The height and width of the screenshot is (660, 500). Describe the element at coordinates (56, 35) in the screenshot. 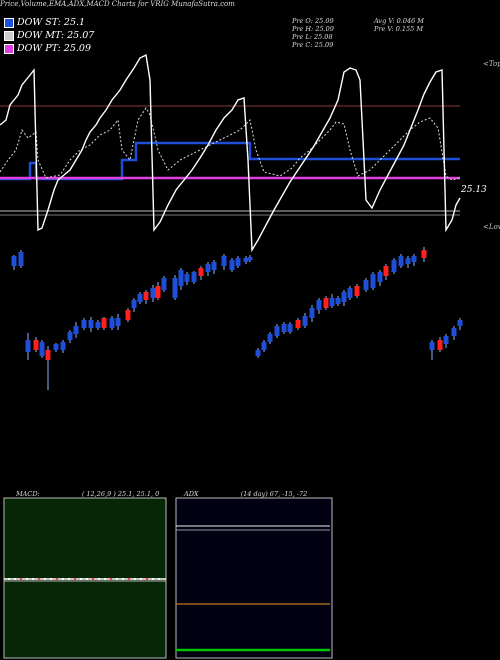

I see `legend-label-dow-mt: DOW MT: 25.07` at that location.